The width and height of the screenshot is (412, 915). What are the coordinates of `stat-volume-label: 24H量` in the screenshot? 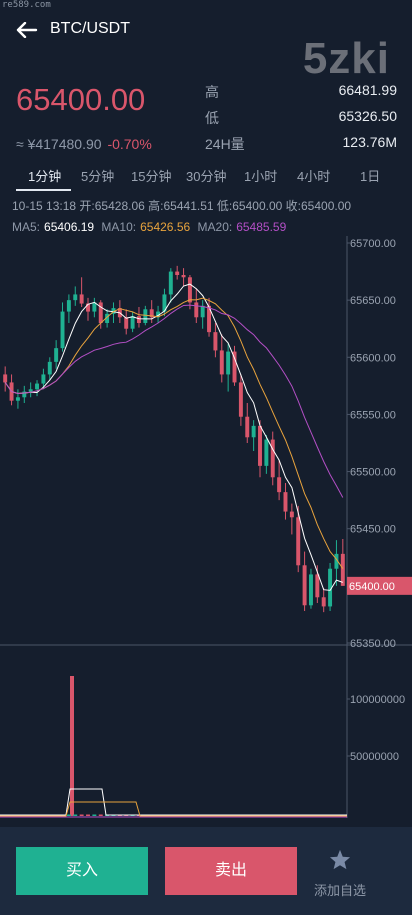 It's located at (225, 144).